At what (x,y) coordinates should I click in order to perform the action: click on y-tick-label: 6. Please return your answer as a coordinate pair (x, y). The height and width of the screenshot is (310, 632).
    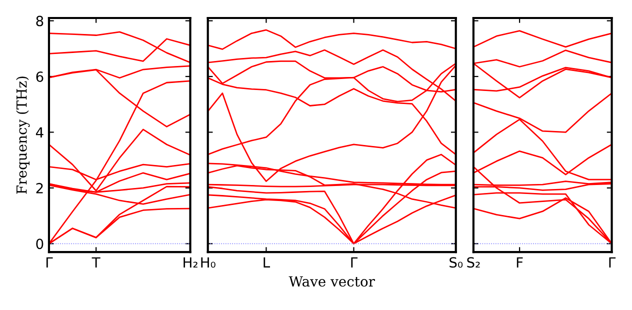
    Looking at the image, I should click on (40, 76).